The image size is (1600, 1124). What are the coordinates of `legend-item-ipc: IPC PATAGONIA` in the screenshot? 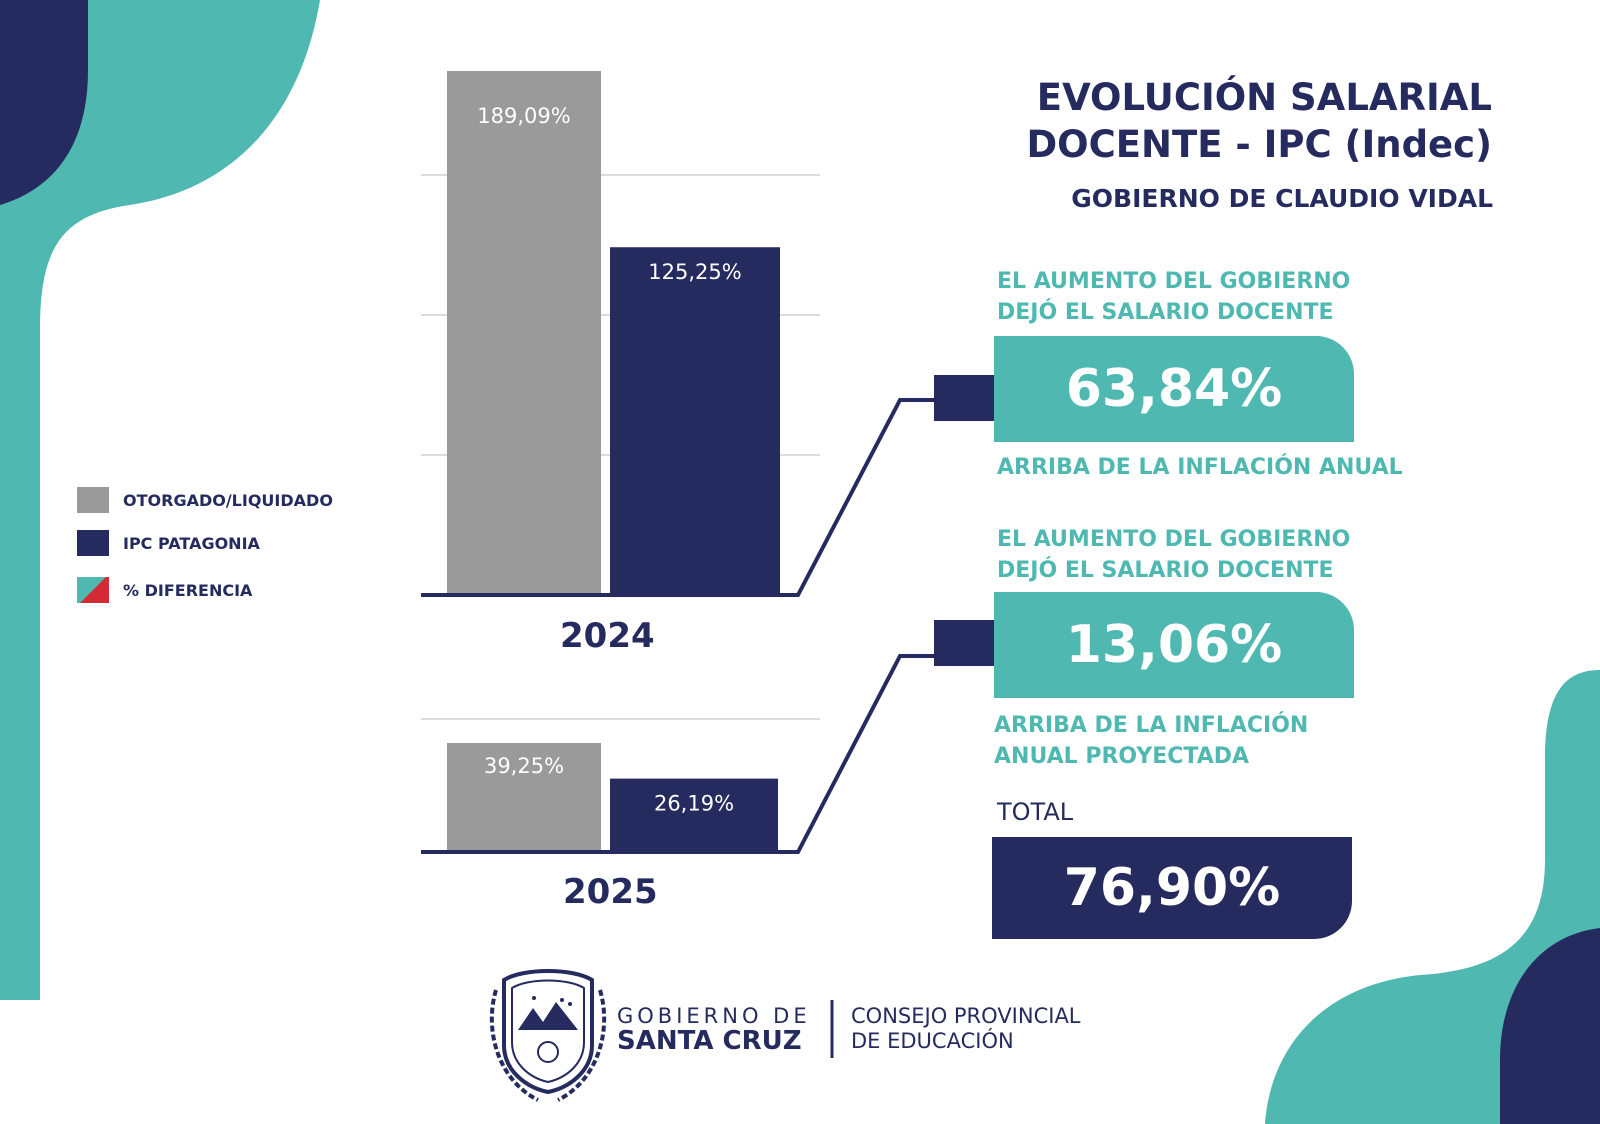 It's located at (168, 543).